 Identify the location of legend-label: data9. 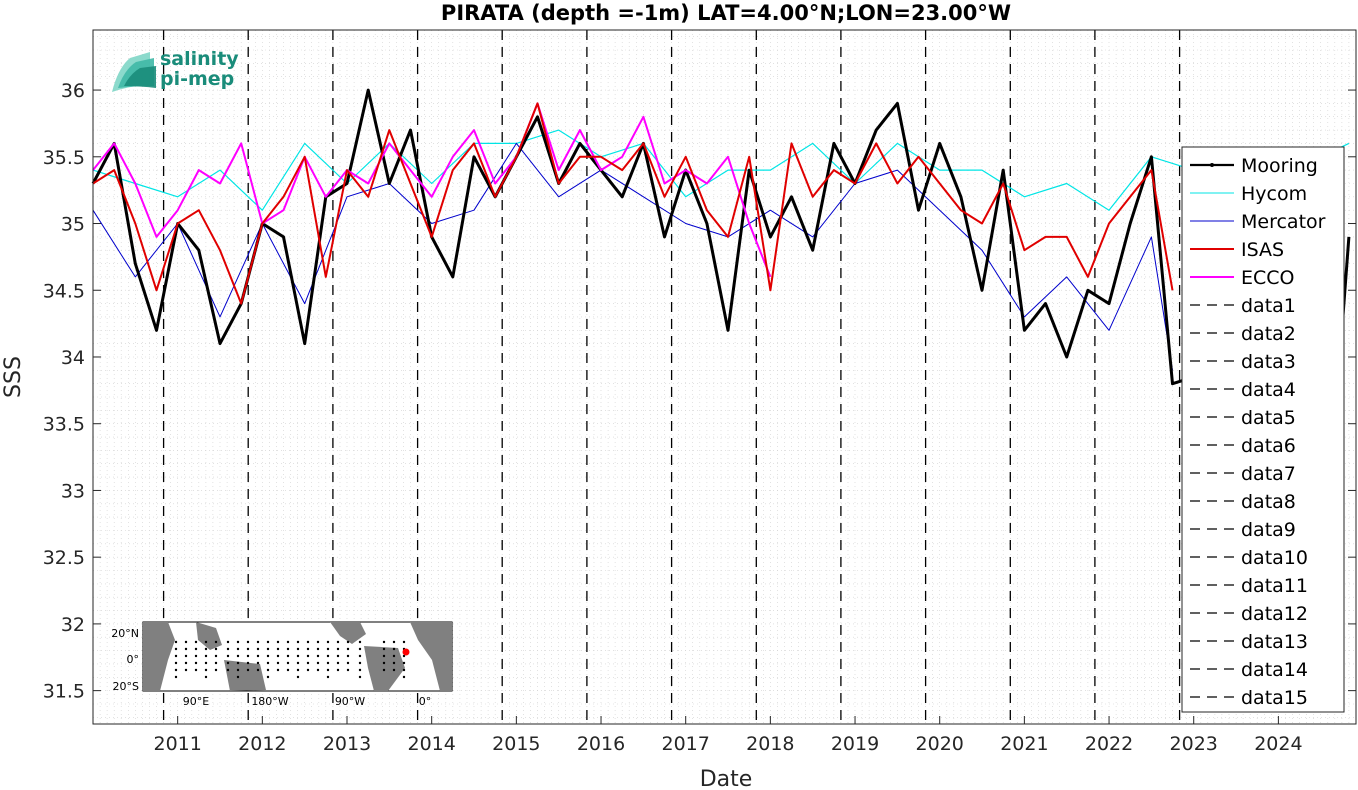
(1268, 530).